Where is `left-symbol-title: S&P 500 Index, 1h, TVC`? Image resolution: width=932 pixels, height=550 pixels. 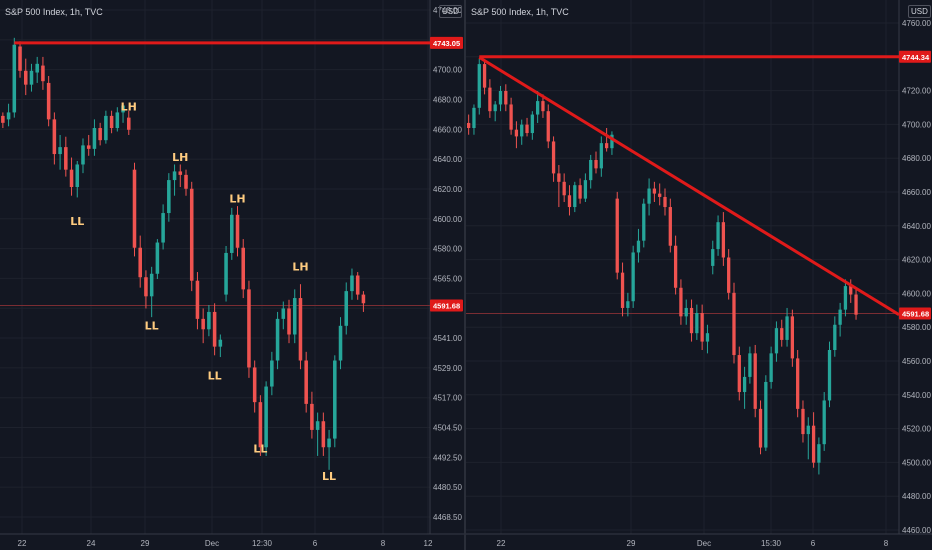
left-symbol-title: S&P 500 Index, 1h, TVC is located at coordinates (54, 12).